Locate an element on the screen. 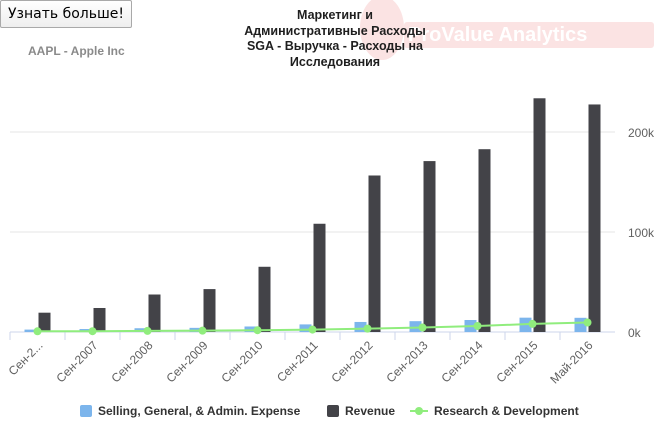 The image size is (670, 446). legend-swatch-rd is located at coordinates (419, 411).